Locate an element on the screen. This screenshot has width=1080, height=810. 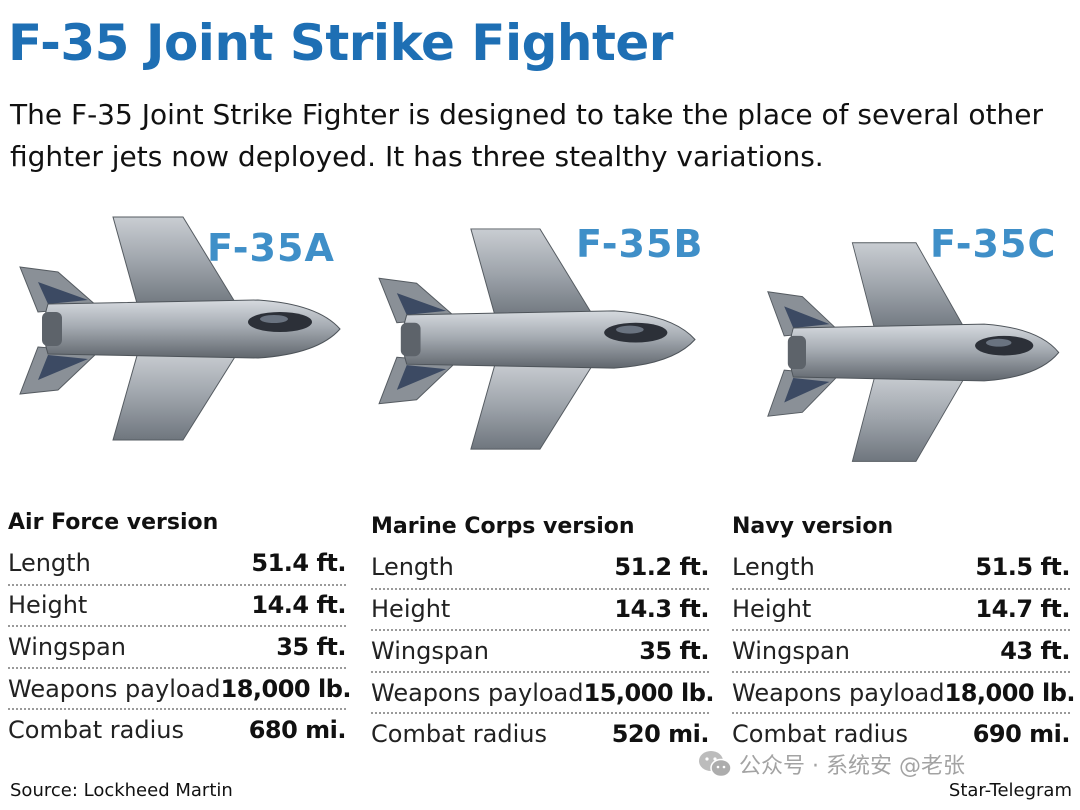
spec-row-length: Length 51.4 ft. is located at coordinates (177, 563).